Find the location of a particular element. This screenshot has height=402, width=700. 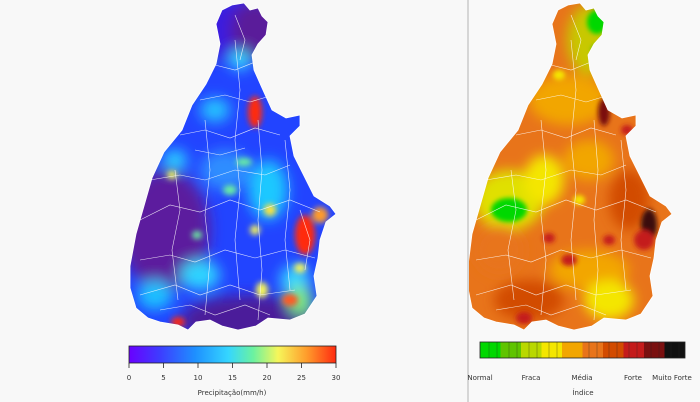

precipitation-colorbar is located at coordinates (232, 354).